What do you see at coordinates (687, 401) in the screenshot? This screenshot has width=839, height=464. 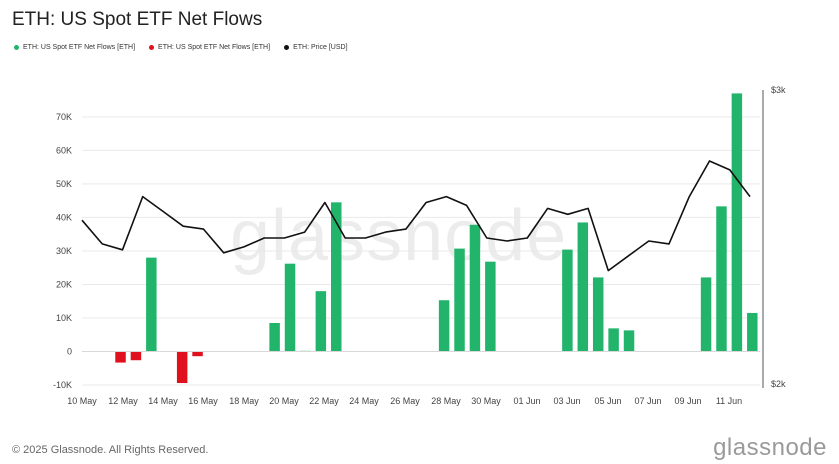 I see `x-tick-label: 09 Jun` at bounding box center [687, 401].